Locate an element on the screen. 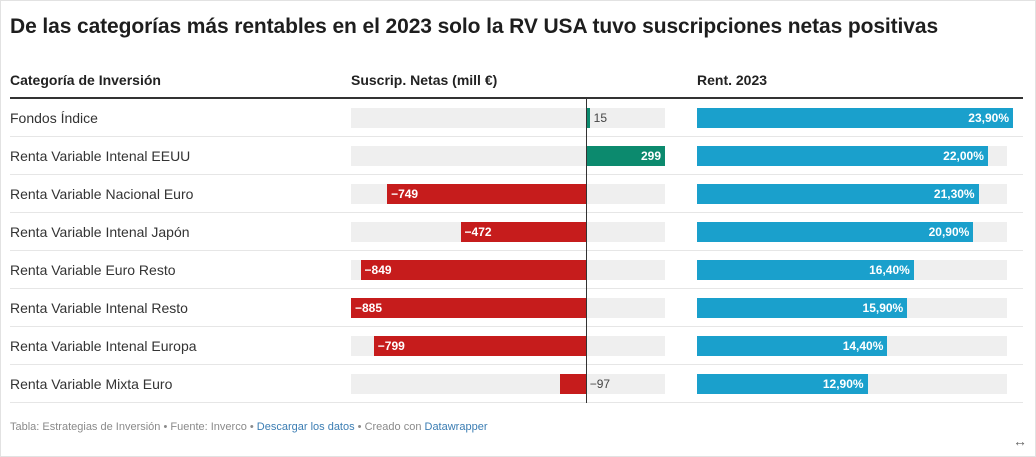 This screenshot has width=1036, height=457. expand-icon: ↔ is located at coordinates (1020, 441).